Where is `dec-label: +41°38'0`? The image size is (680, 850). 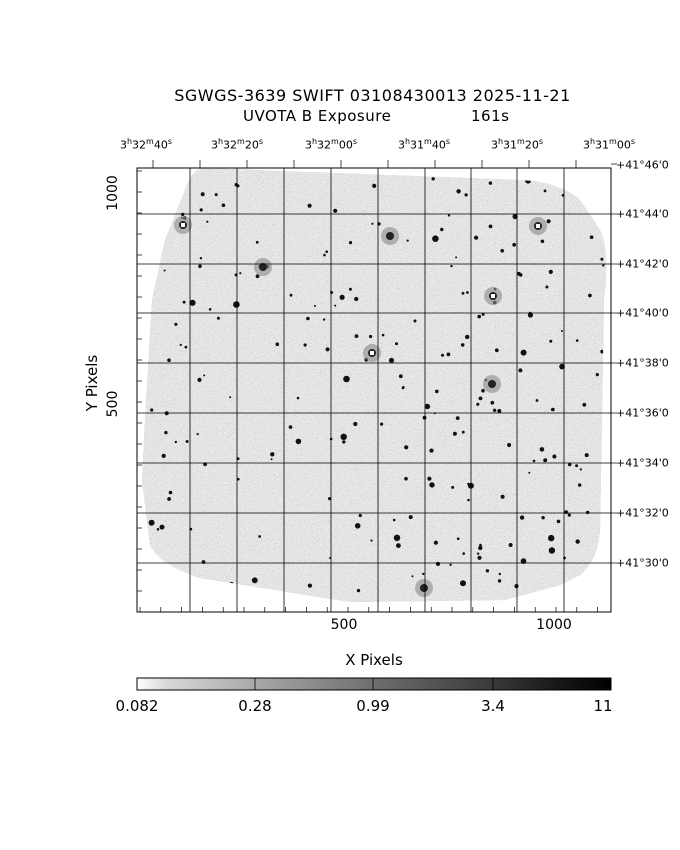
dec-label: +41°38'0 is located at coordinates (642, 363).